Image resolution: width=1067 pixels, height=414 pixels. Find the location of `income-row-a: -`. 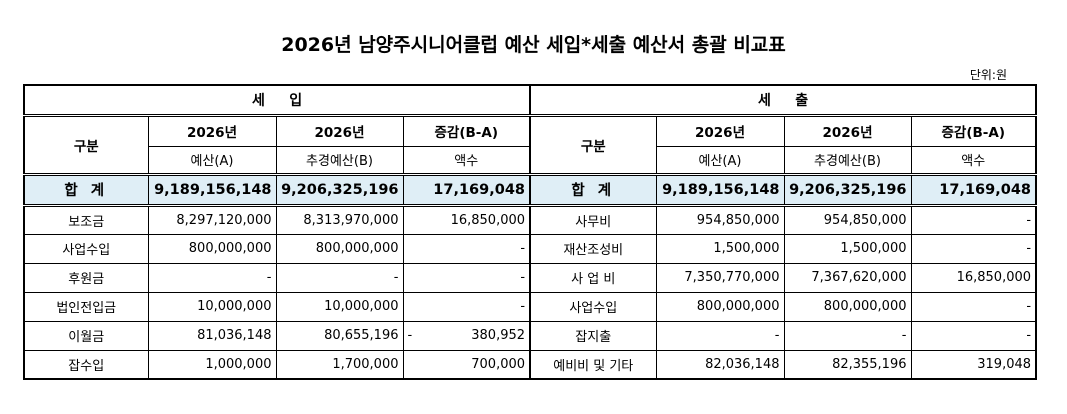

income-row-a: - is located at coordinates (212, 277).